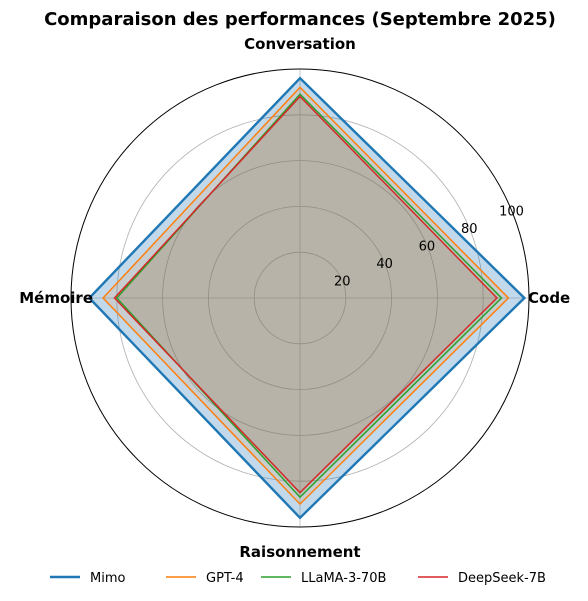  I want to click on legend-label-2: LLaMA-3-70B, so click(343, 578).